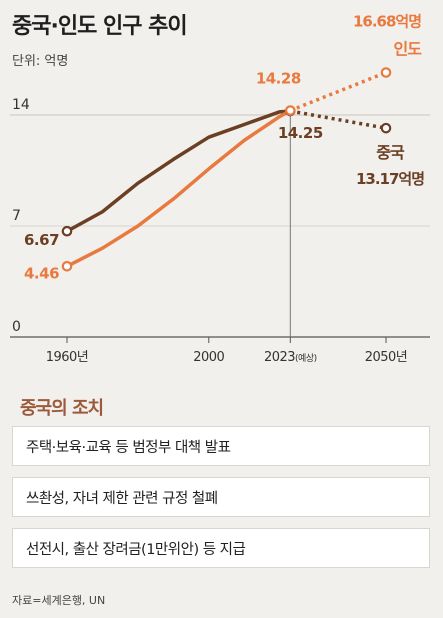 The image size is (443, 618). What do you see at coordinates (338, 91) in the screenshot?
I see `india-projection-line` at bounding box center [338, 91].